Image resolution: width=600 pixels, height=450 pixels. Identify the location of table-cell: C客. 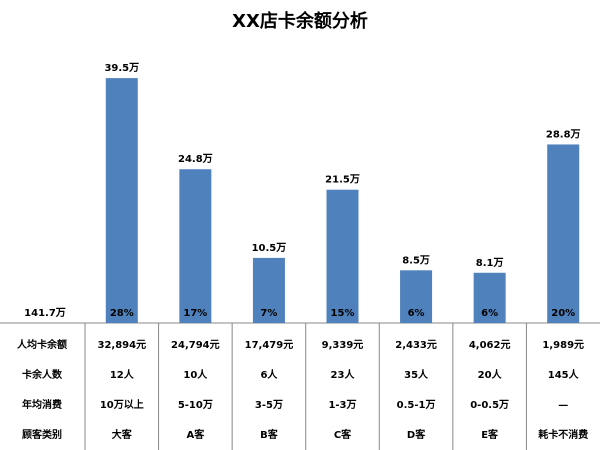
(343, 434).